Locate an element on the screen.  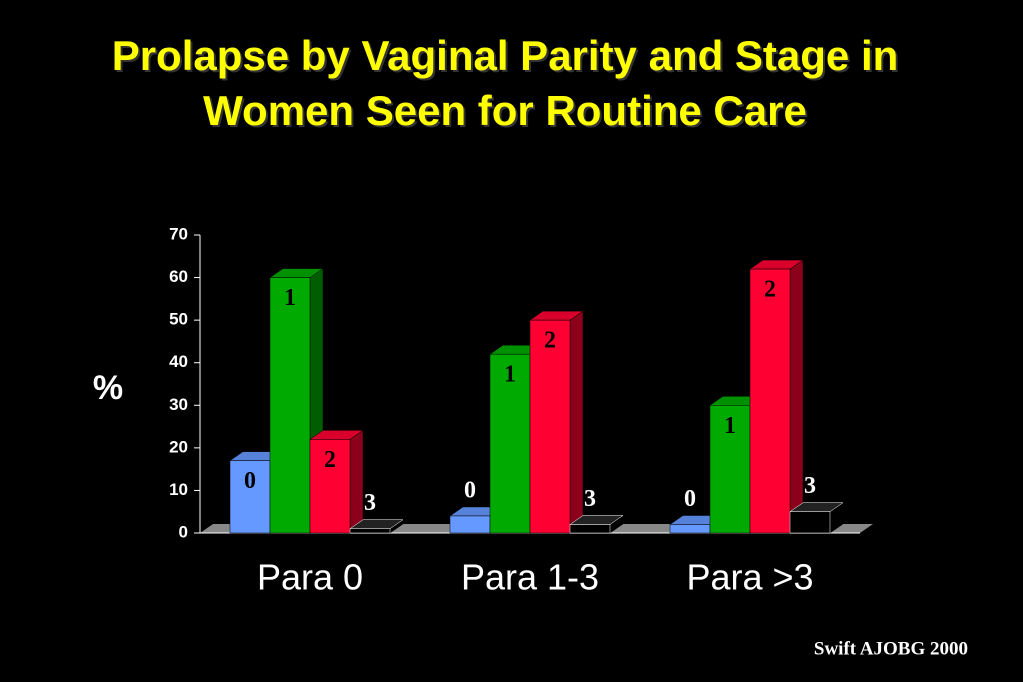
y-tick-label: 70 is located at coordinates (178, 233).